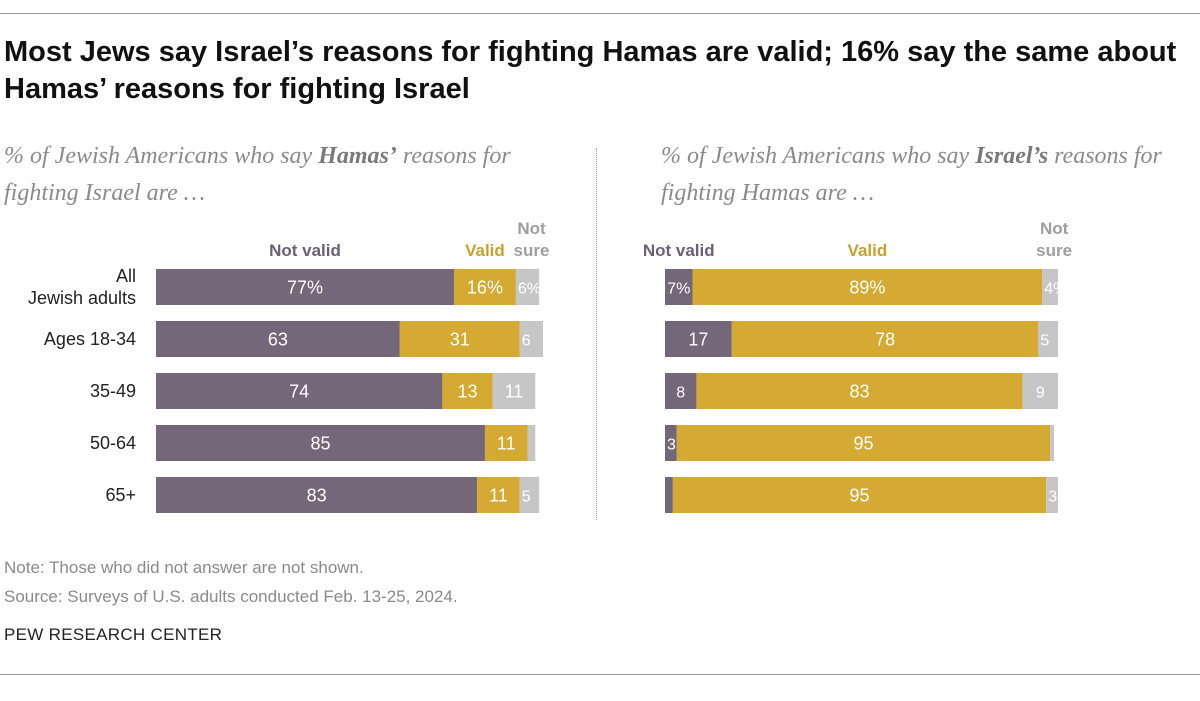  I want to click on right-data-label-not-sure-row-5: 3, so click(1052, 497).